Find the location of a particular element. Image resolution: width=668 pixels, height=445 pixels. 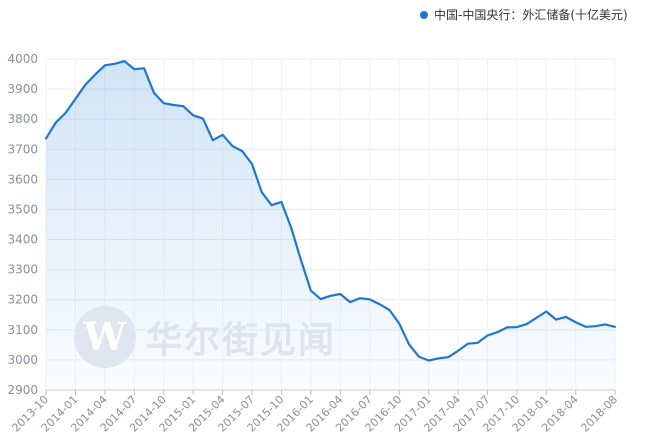

y-tick-label: 4000 is located at coordinates (22, 59).